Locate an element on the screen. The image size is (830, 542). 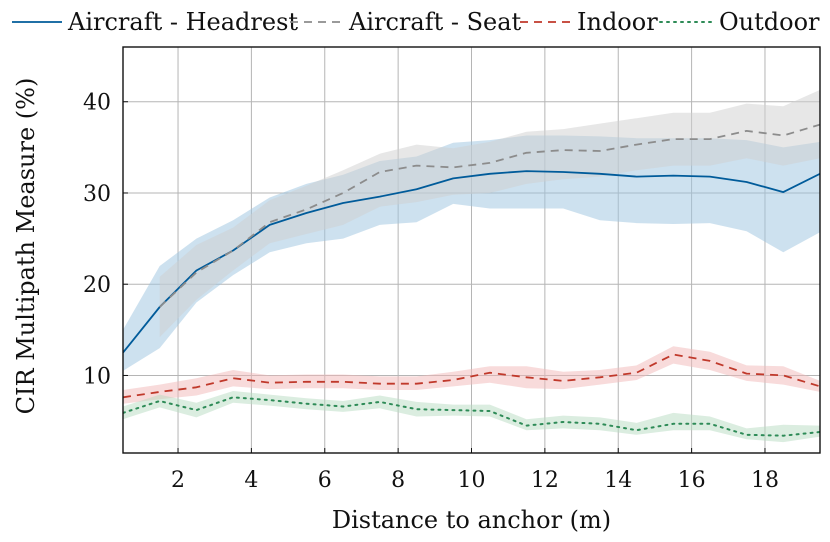
x-tick-label: 6 is located at coordinates (325, 480).